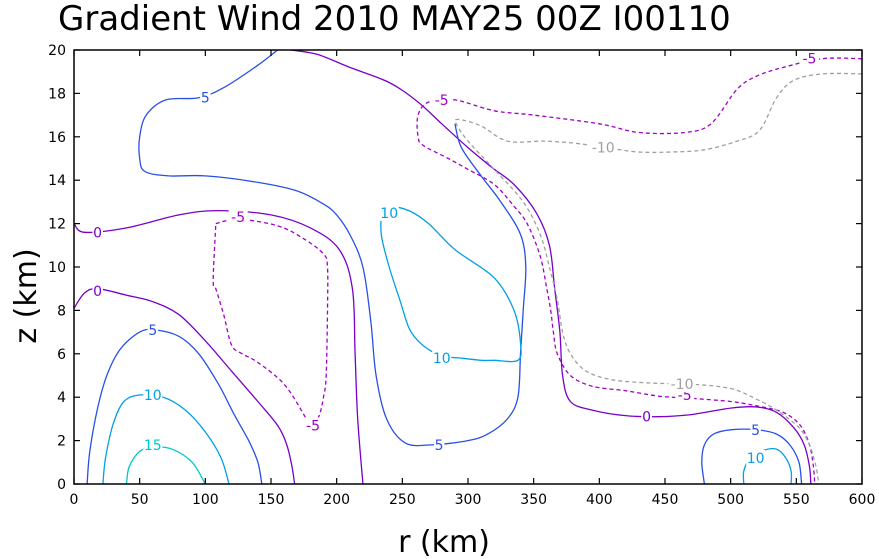  Describe the element at coordinates (271, 500) in the screenshot. I see `x-tick-label: 150` at that location.